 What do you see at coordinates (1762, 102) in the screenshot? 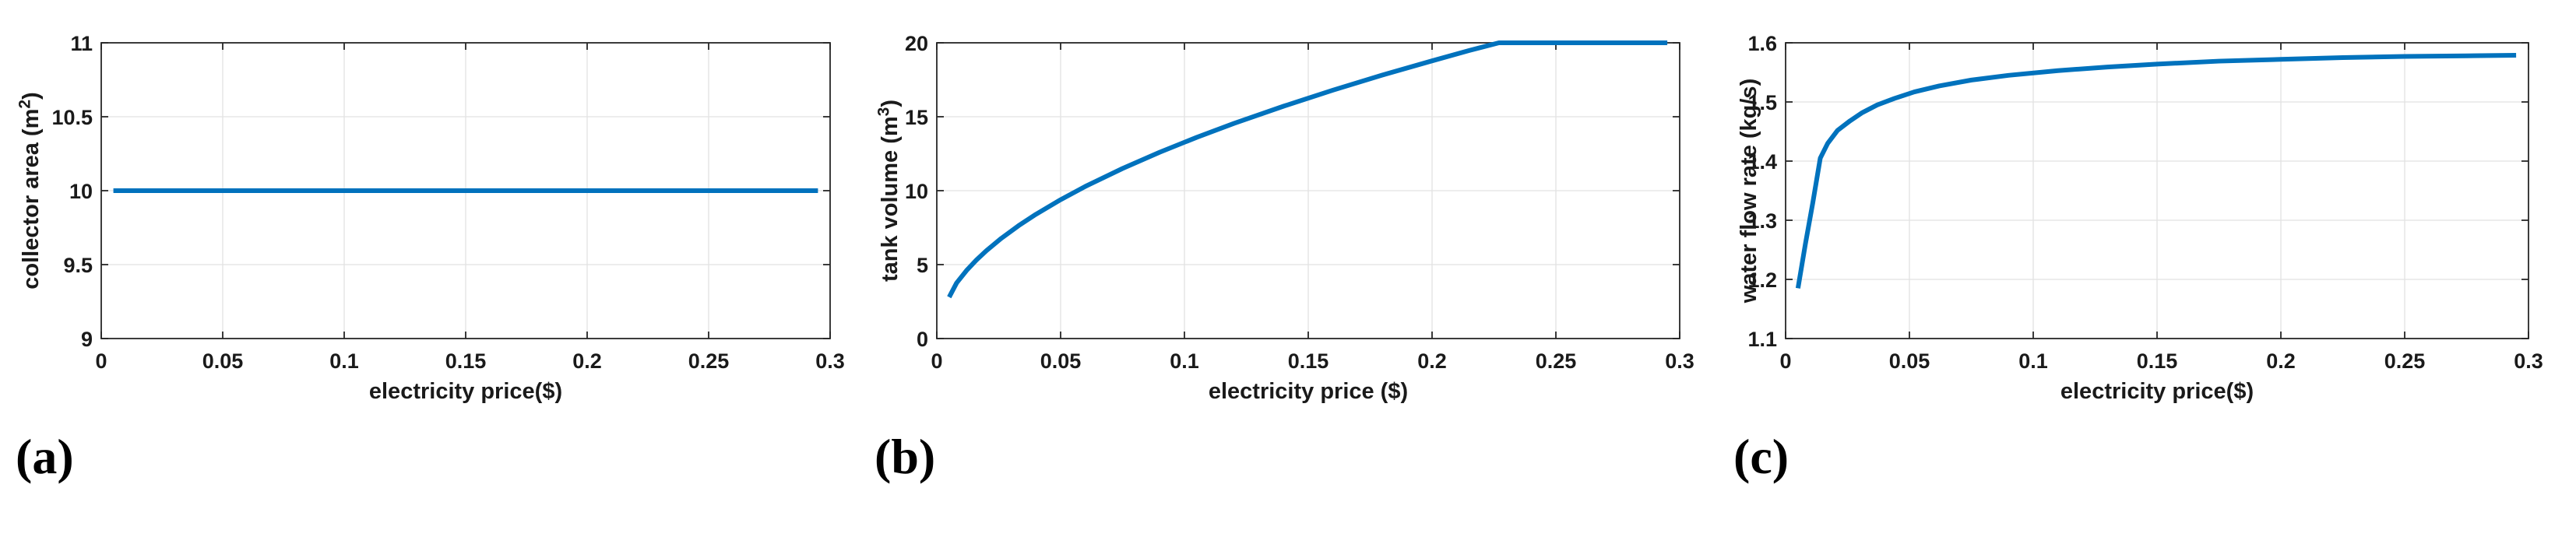
I see `y-tick-label: 1.5` at bounding box center [1762, 102].